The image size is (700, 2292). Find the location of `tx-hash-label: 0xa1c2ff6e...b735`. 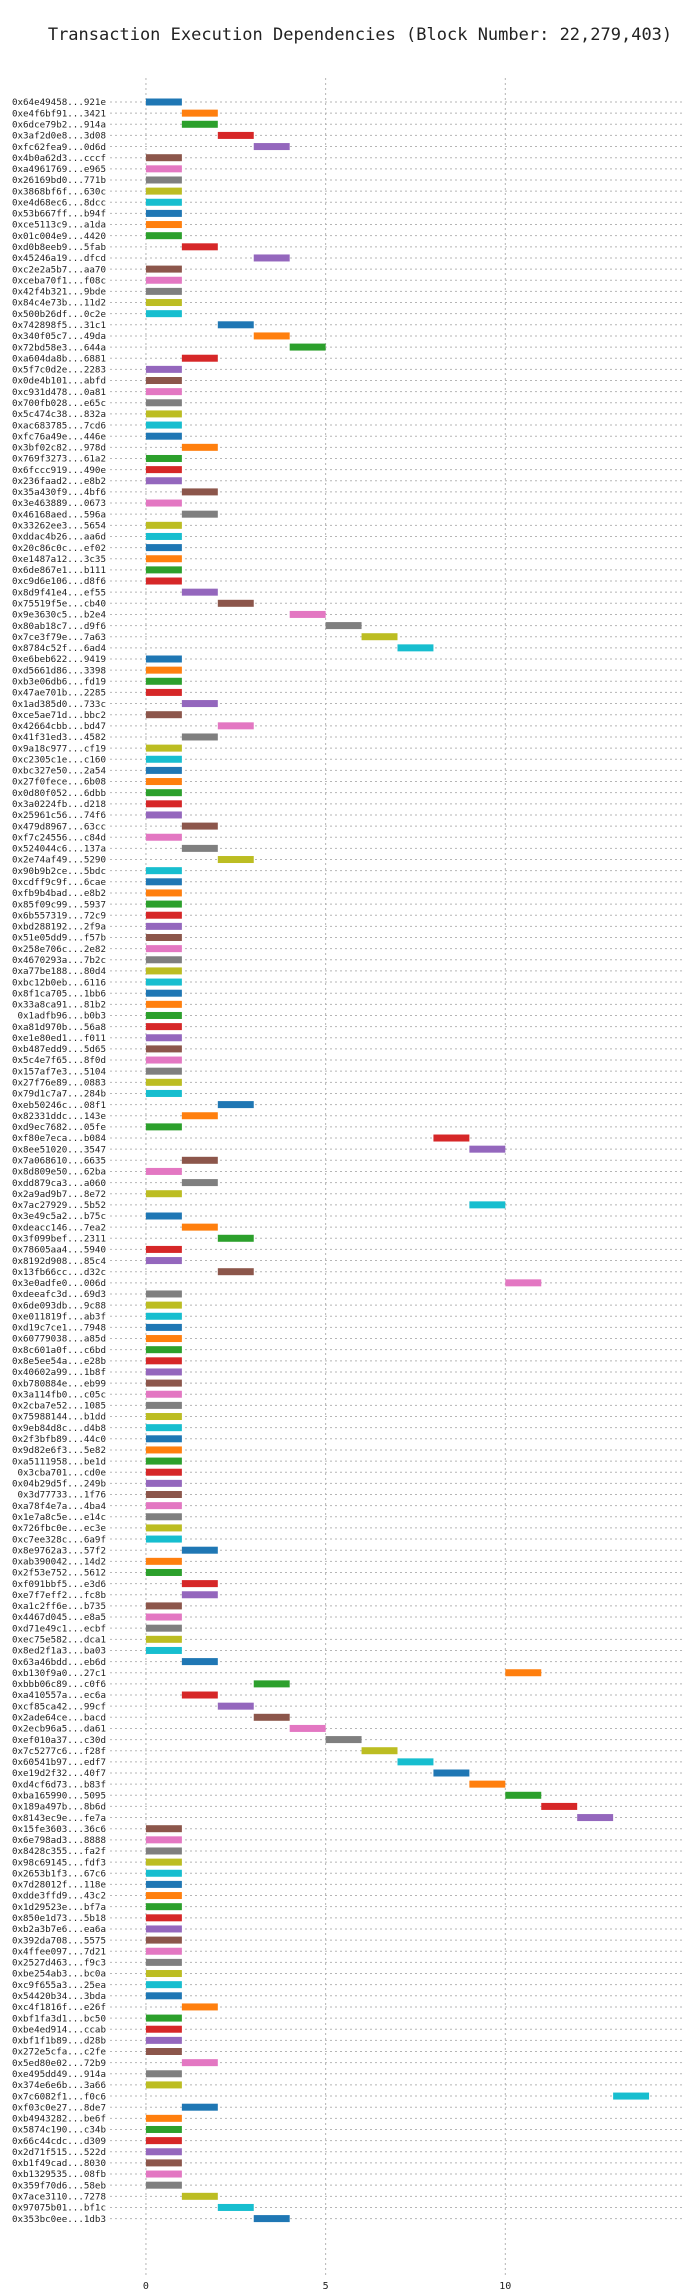

tx-hash-label: 0xa1c2ff6e...b735 is located at coordinates (59, 1606).